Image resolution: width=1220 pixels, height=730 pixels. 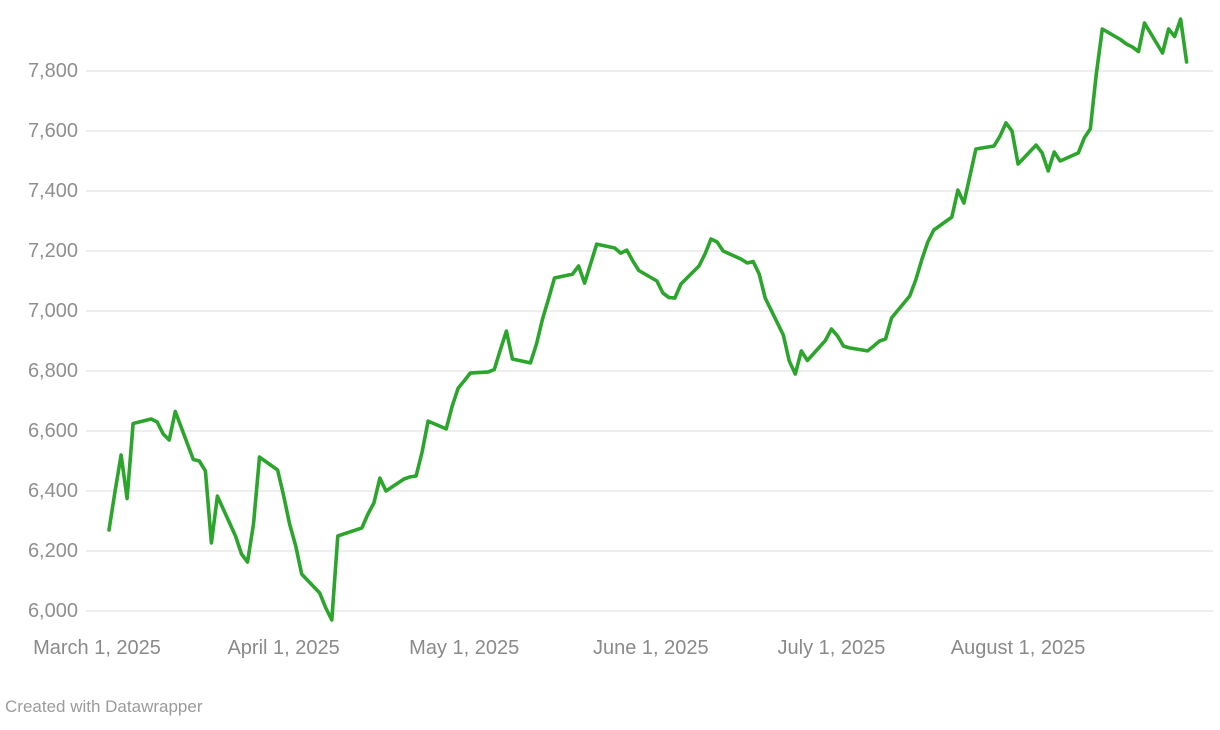 What do you see at coordinates (52, 431) in the screenshot?
I see `y-axis-label: 6,600` at bounding box center [52, 431].